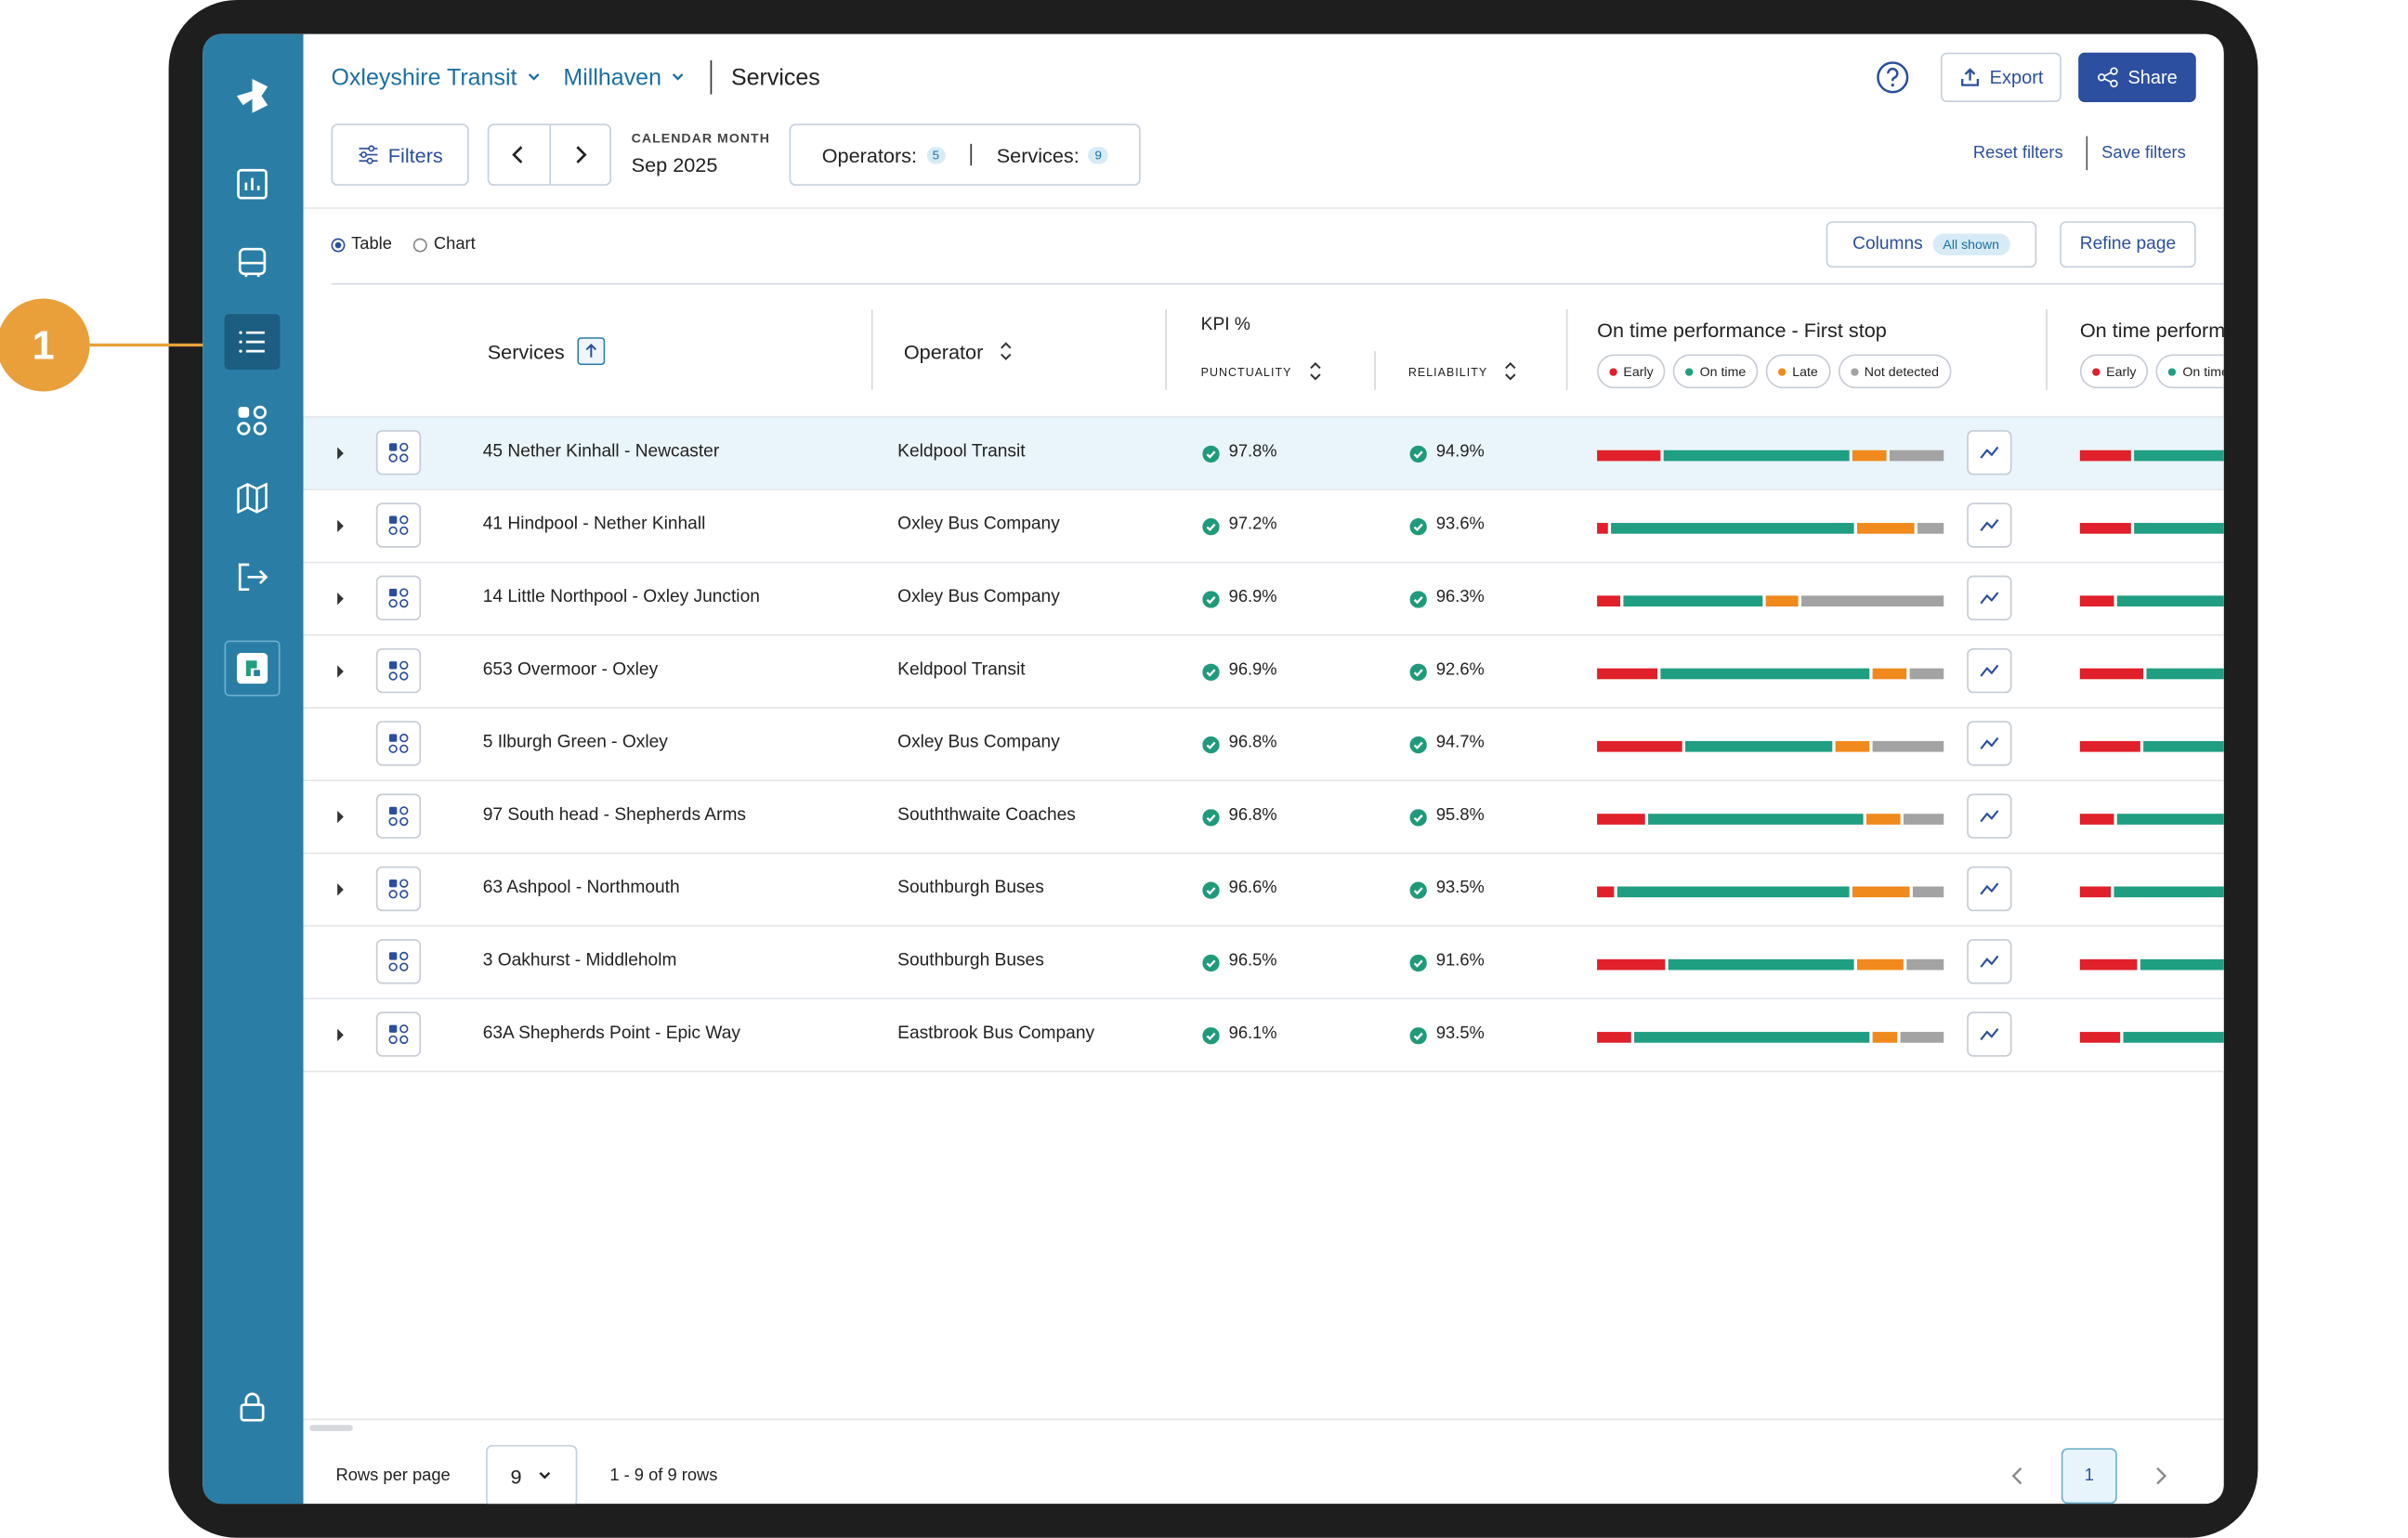 The height and width of the screenshot is (1538, 2408). Describe the element at coordinates (970, 961) in the screenshot. I see `operator-name: Southburgh Buses` at that location.